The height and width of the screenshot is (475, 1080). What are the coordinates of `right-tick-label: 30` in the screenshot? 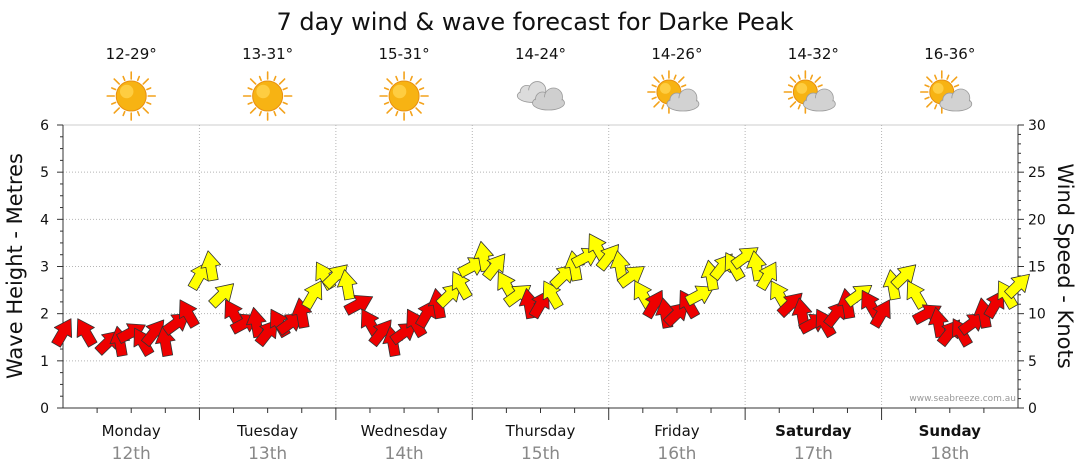 It's located at (1037, 126).